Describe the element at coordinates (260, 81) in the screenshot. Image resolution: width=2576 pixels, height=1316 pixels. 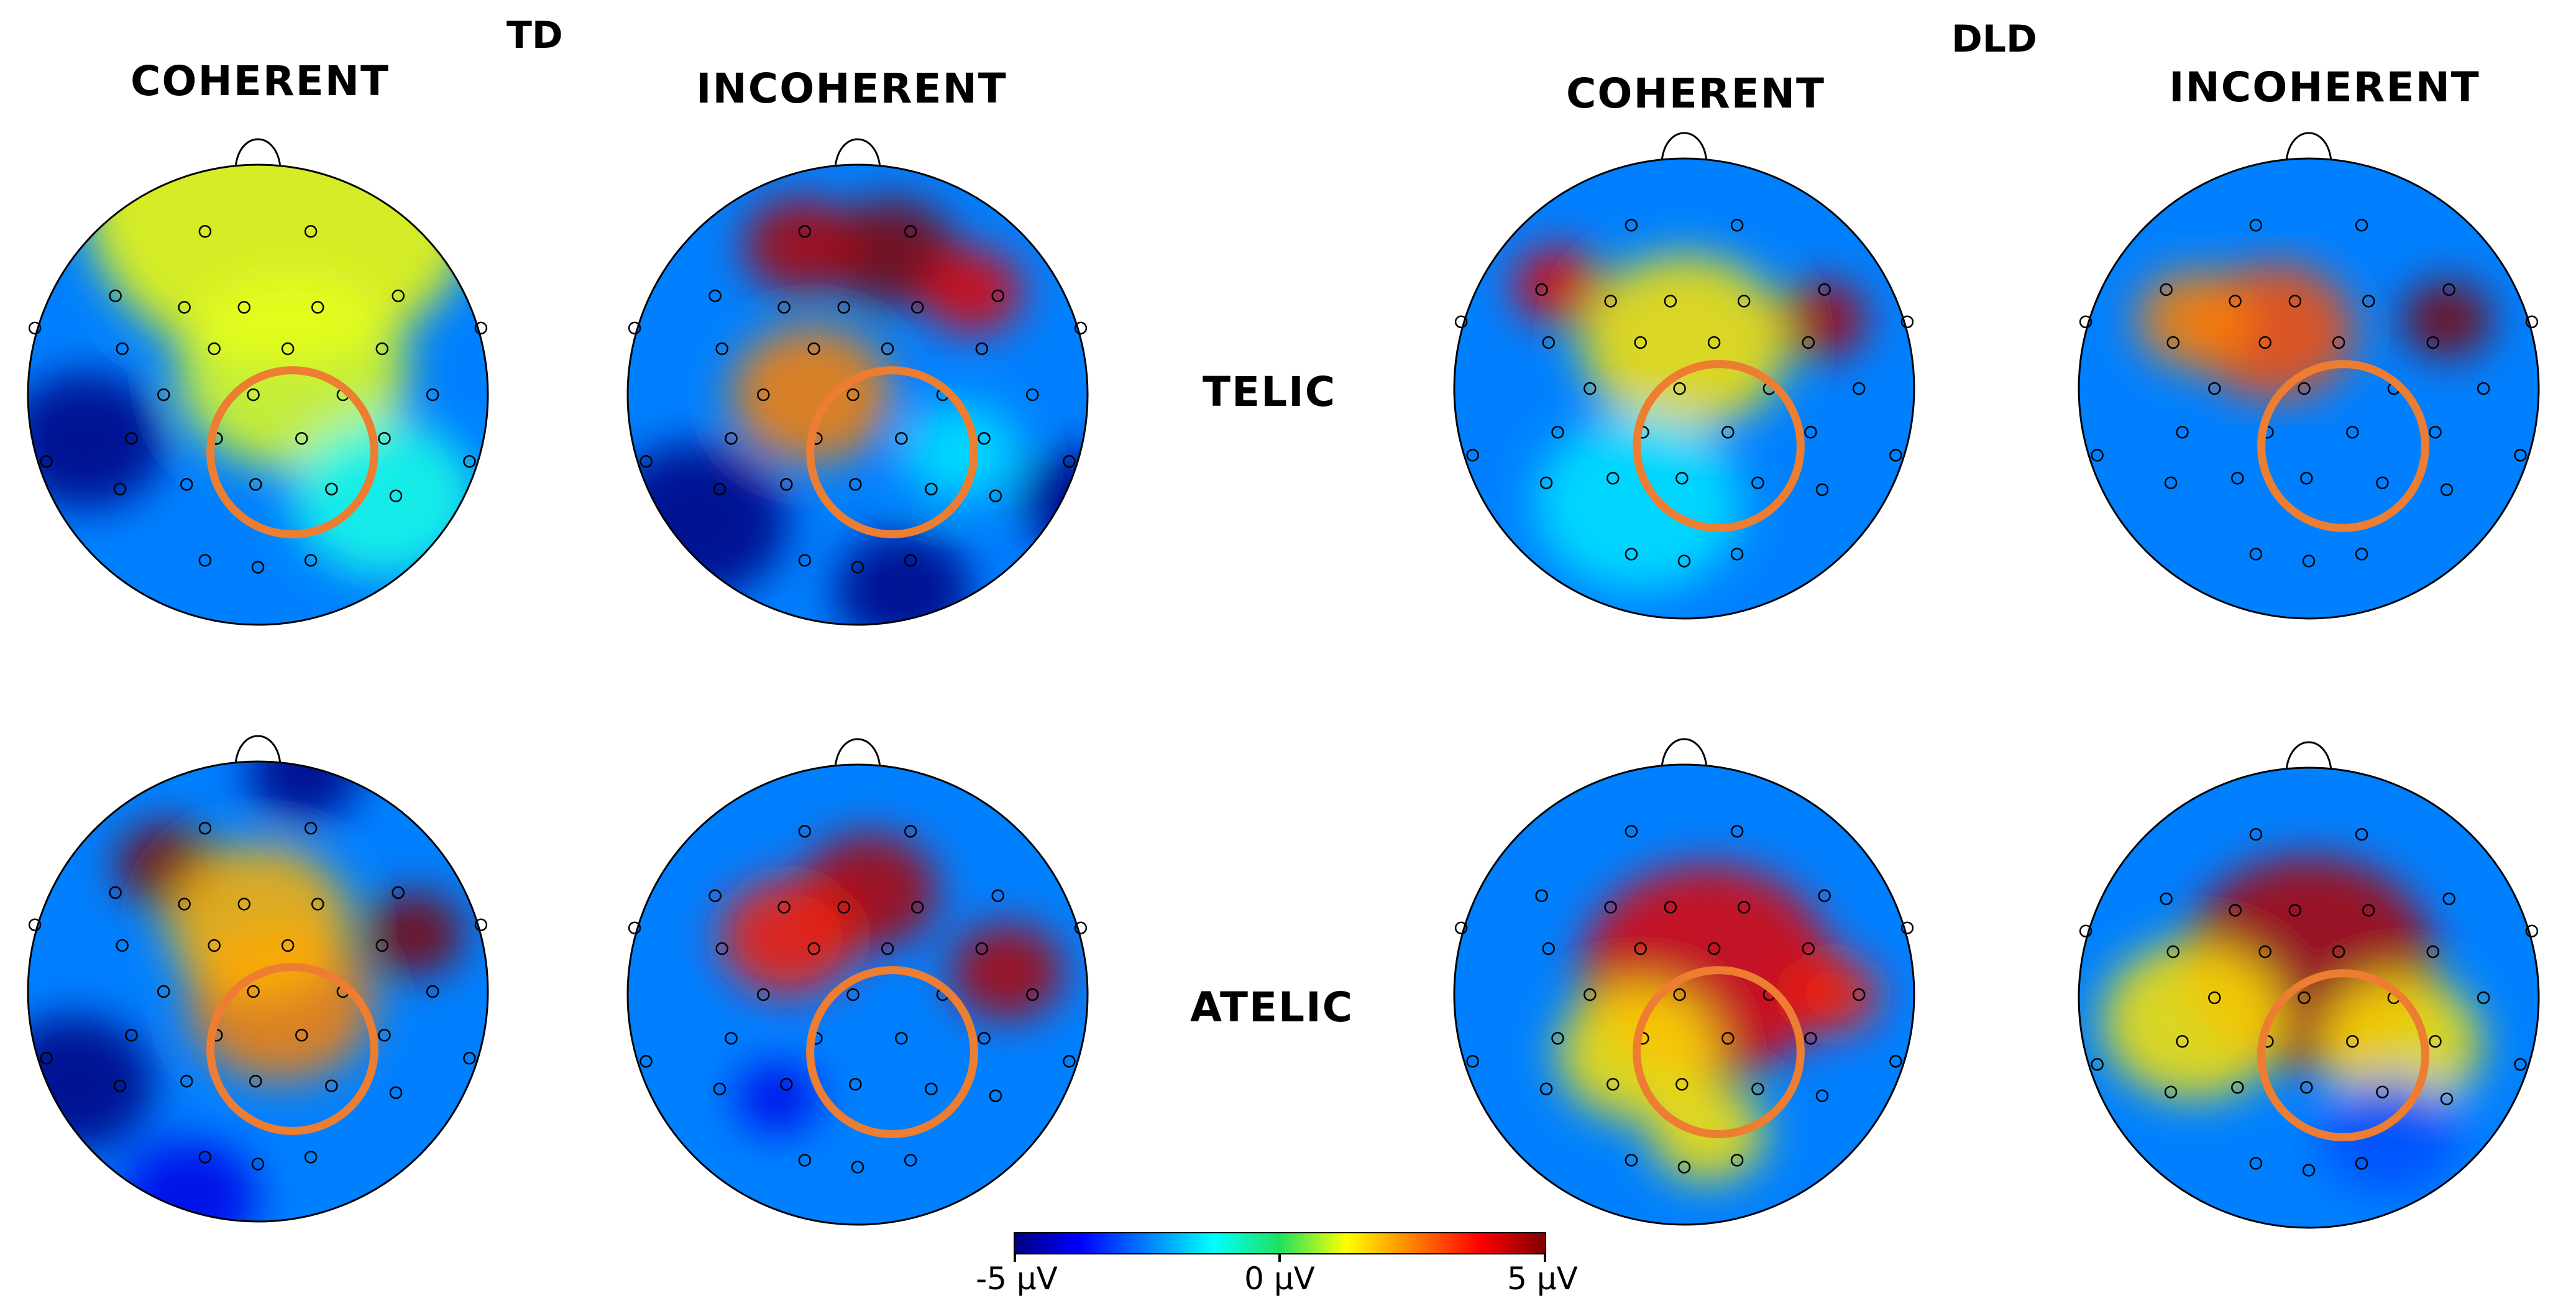
I see `column-label-td-coherent: COHERENT` at that location.